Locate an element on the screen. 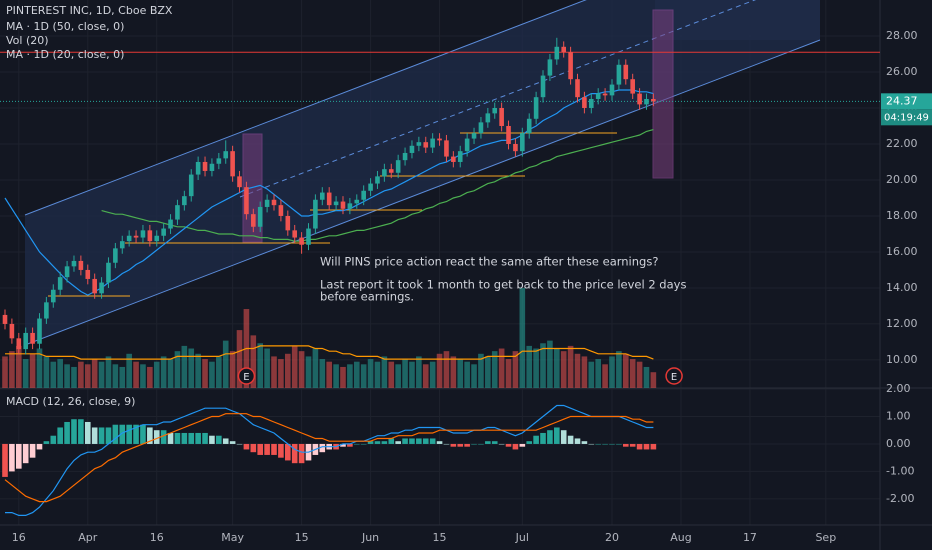  y-tick-label: 12.00 is located at coordinates (902, 323).